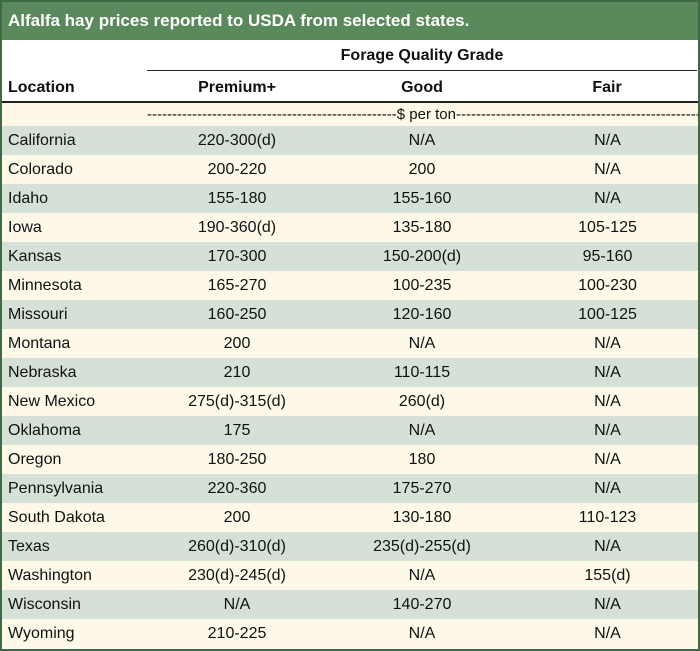 This screenshot has height=651, width=700. What do you see at coordinates (350, 102) in the screenshot?
I see `header-divider` at bounding box center [350, 102].